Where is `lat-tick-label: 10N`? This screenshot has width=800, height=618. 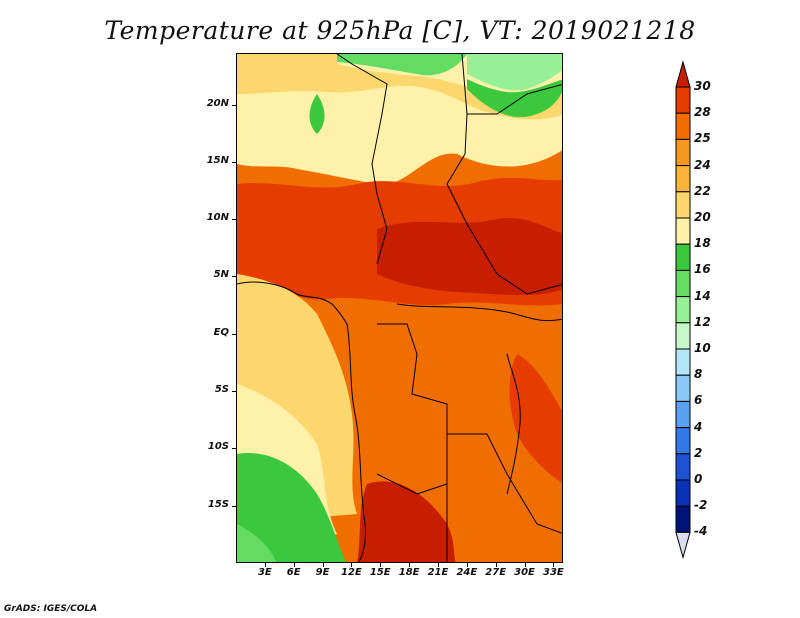
lat-tick-label: 10N is located at coordinates (217, 218).